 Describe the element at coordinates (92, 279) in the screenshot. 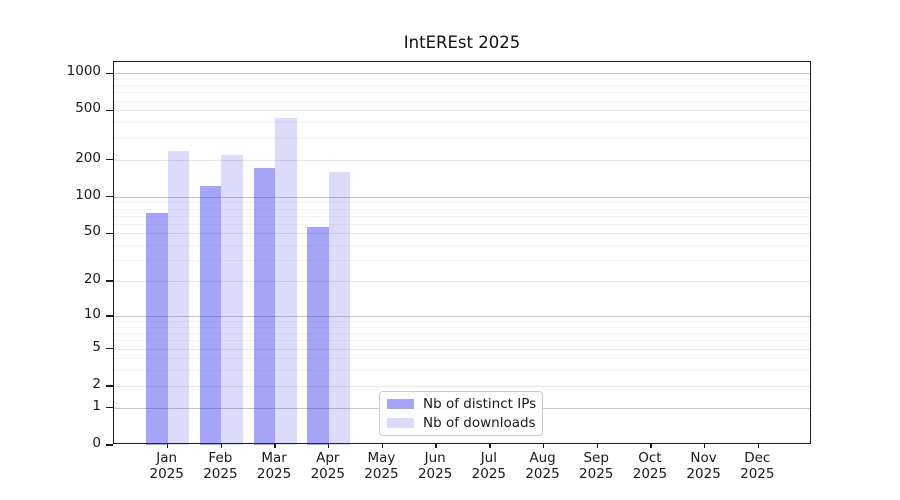

I see `y-tick-label: 20` at that location.